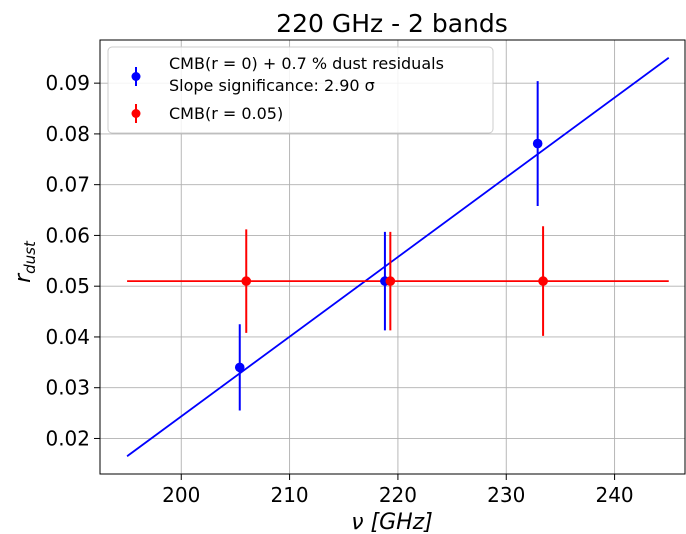  Describe the element at coordinates (30, 257) in the screenshot. I see `y-axis-label-sub: dust` at that location.